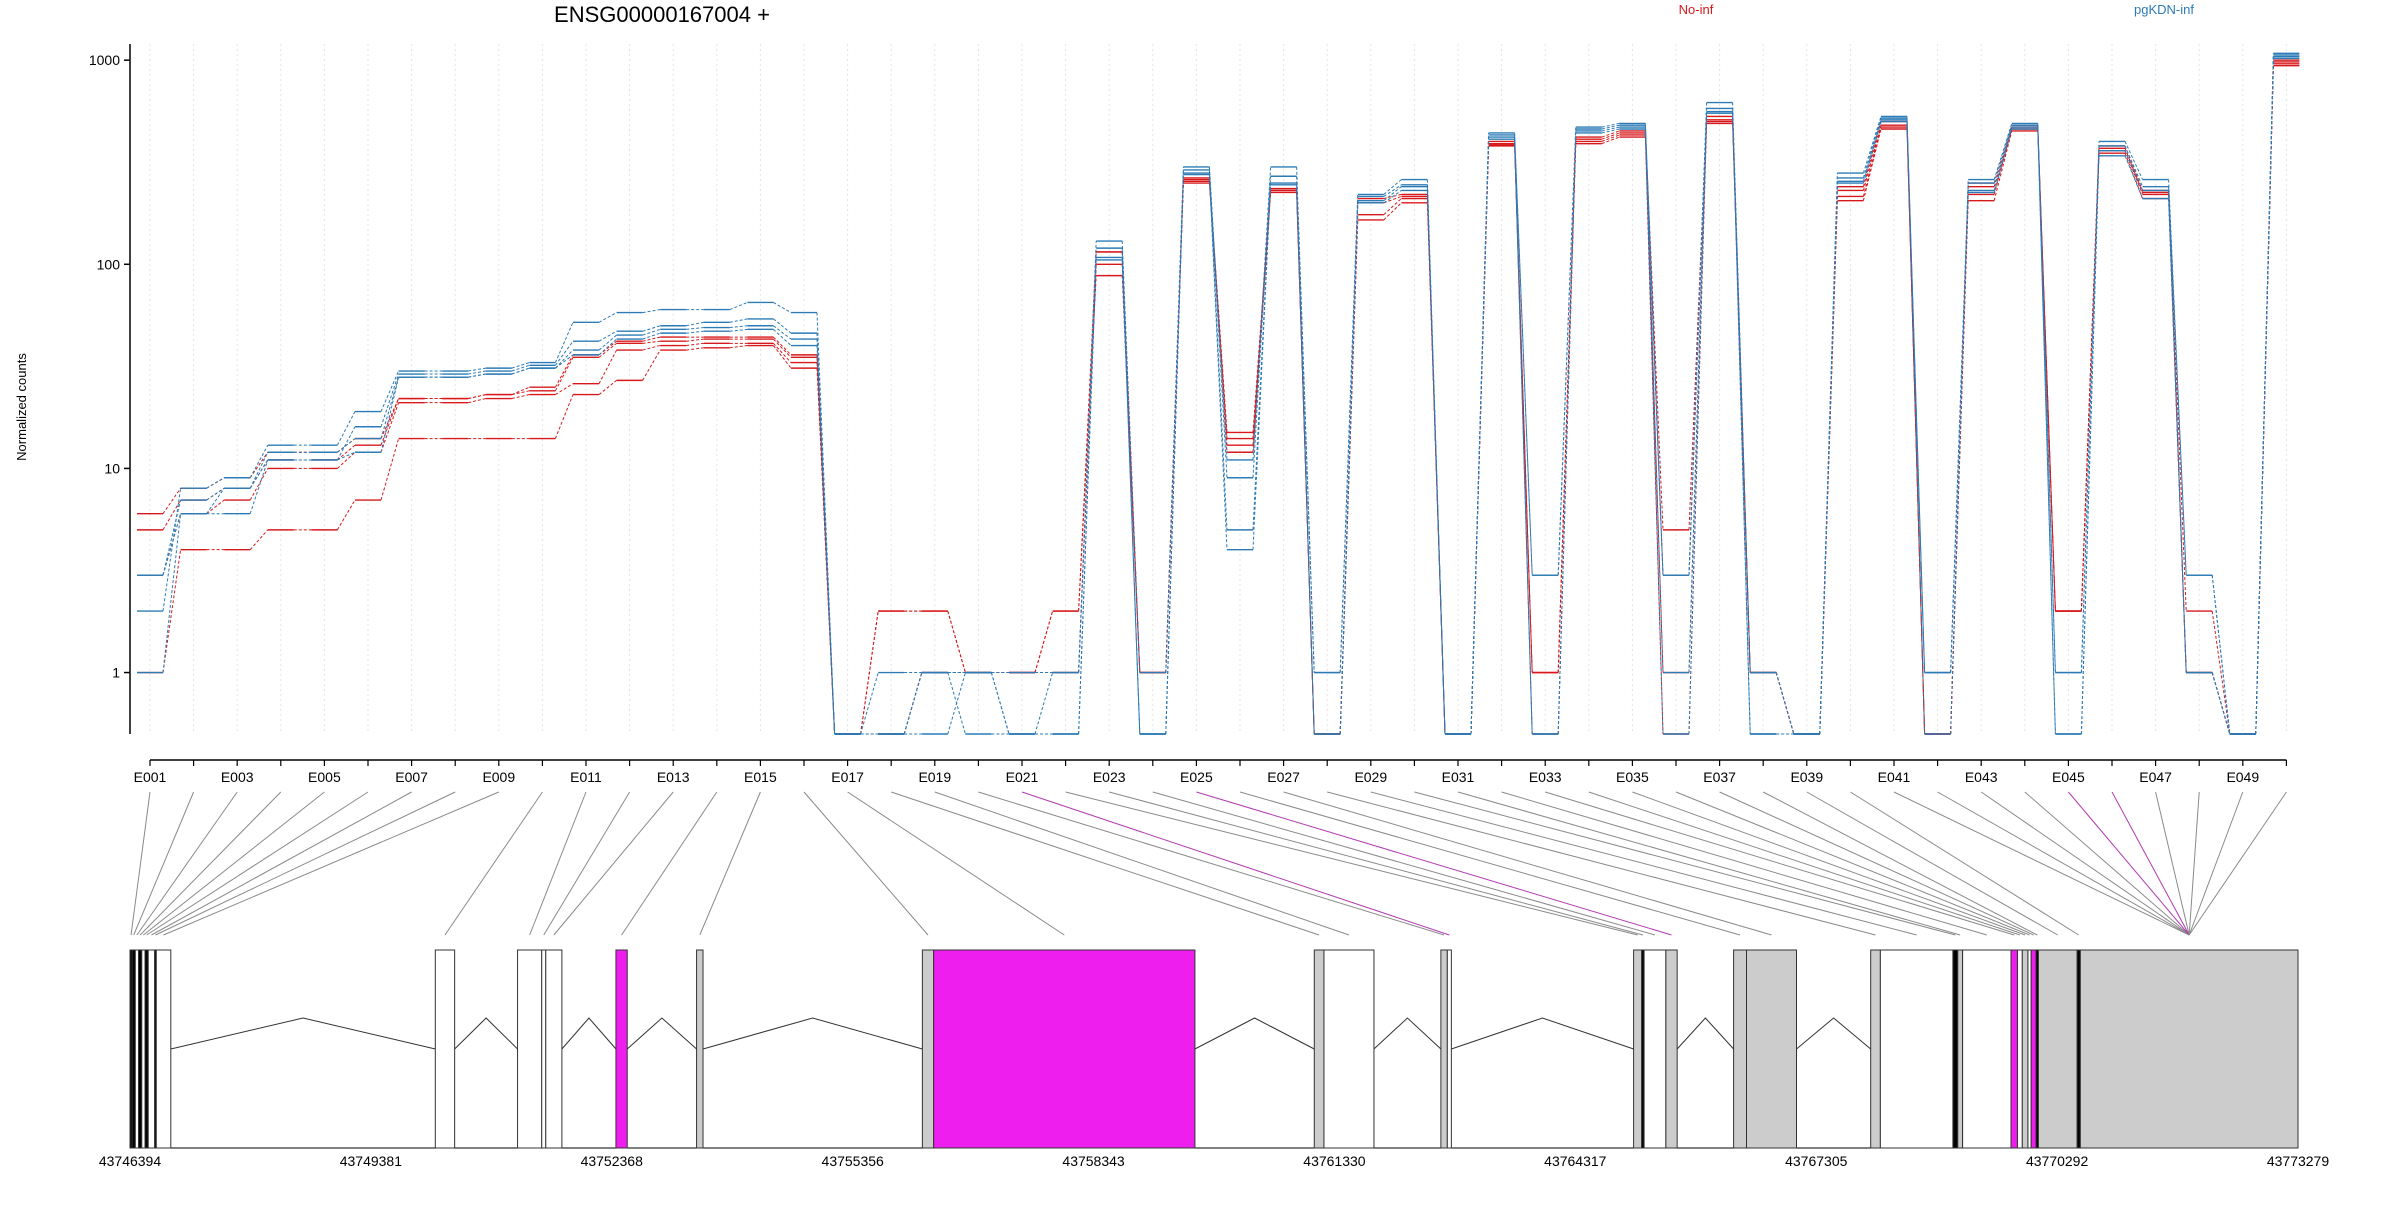  What do you see at coordinates (2014, 1049) in the screenshot?
I see `exon-box-e033` at bounding box center [2014, 1049].